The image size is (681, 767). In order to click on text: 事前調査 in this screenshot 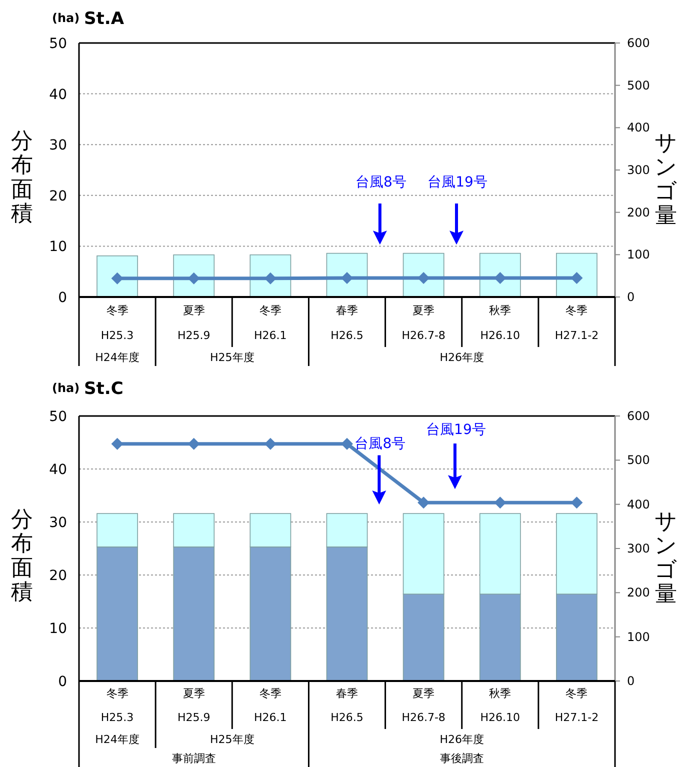, I will do `click(194, 758)`.